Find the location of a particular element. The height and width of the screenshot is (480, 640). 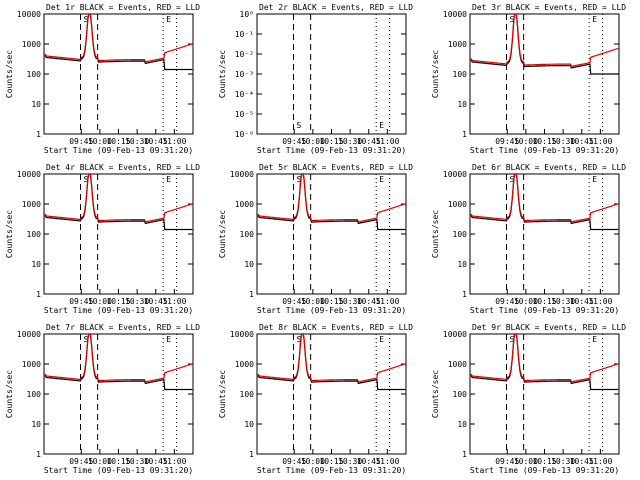

y-tick-label: 10⁻² is located at coordinates (244, 54).